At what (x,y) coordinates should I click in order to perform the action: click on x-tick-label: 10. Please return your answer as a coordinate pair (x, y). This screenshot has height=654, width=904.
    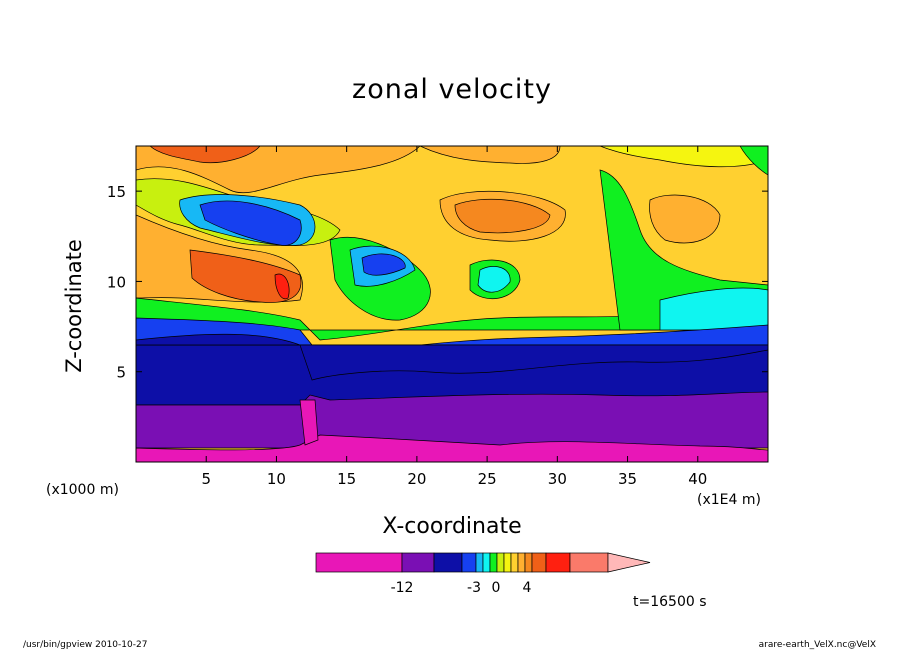
    Looking at the image, I should click on (276, 479).